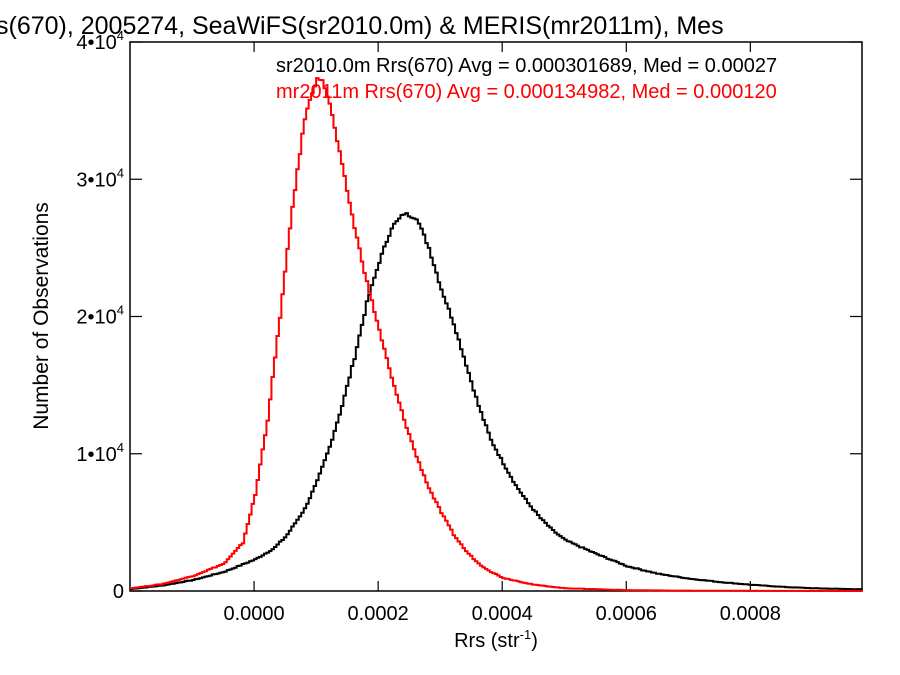 The width and height of the screenshot is (900, 675). What do you see at coordinates (750, 614) in the screenshot?
I see `x-tick-label: 0.0008` at bounding box center [750, 614].